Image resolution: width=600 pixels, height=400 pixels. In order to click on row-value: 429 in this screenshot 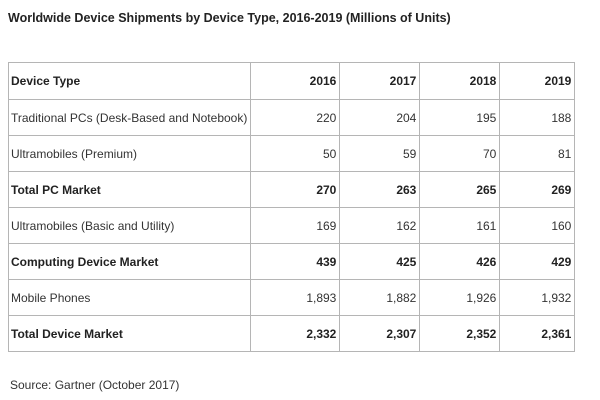, I will do `click(537, 261)`.